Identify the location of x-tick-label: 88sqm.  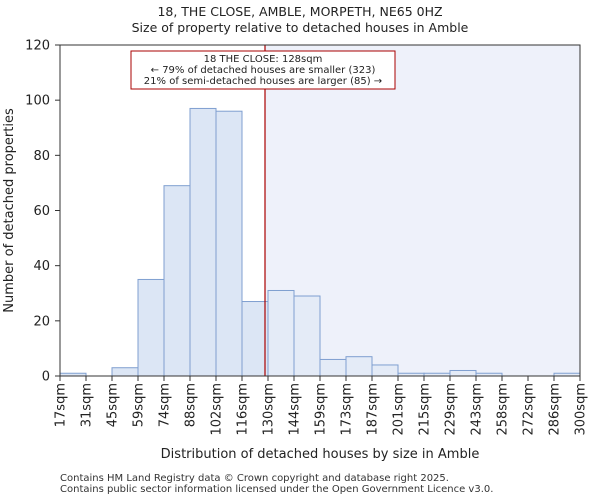
(191, 405).